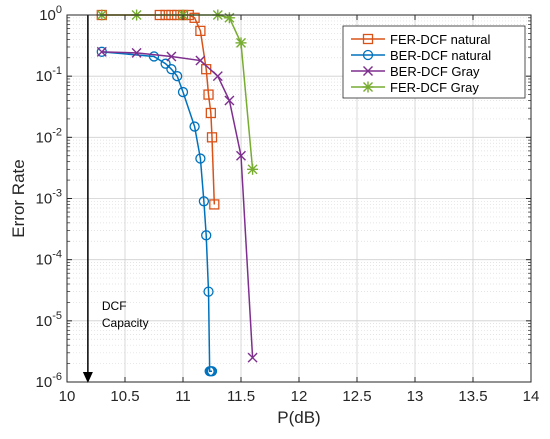 This screenshot has width=550, height=439. What do you see at coordinates (67, 396) in the screenshot?
I see `x-tick-label: 10` at bounding box center [67, 396].